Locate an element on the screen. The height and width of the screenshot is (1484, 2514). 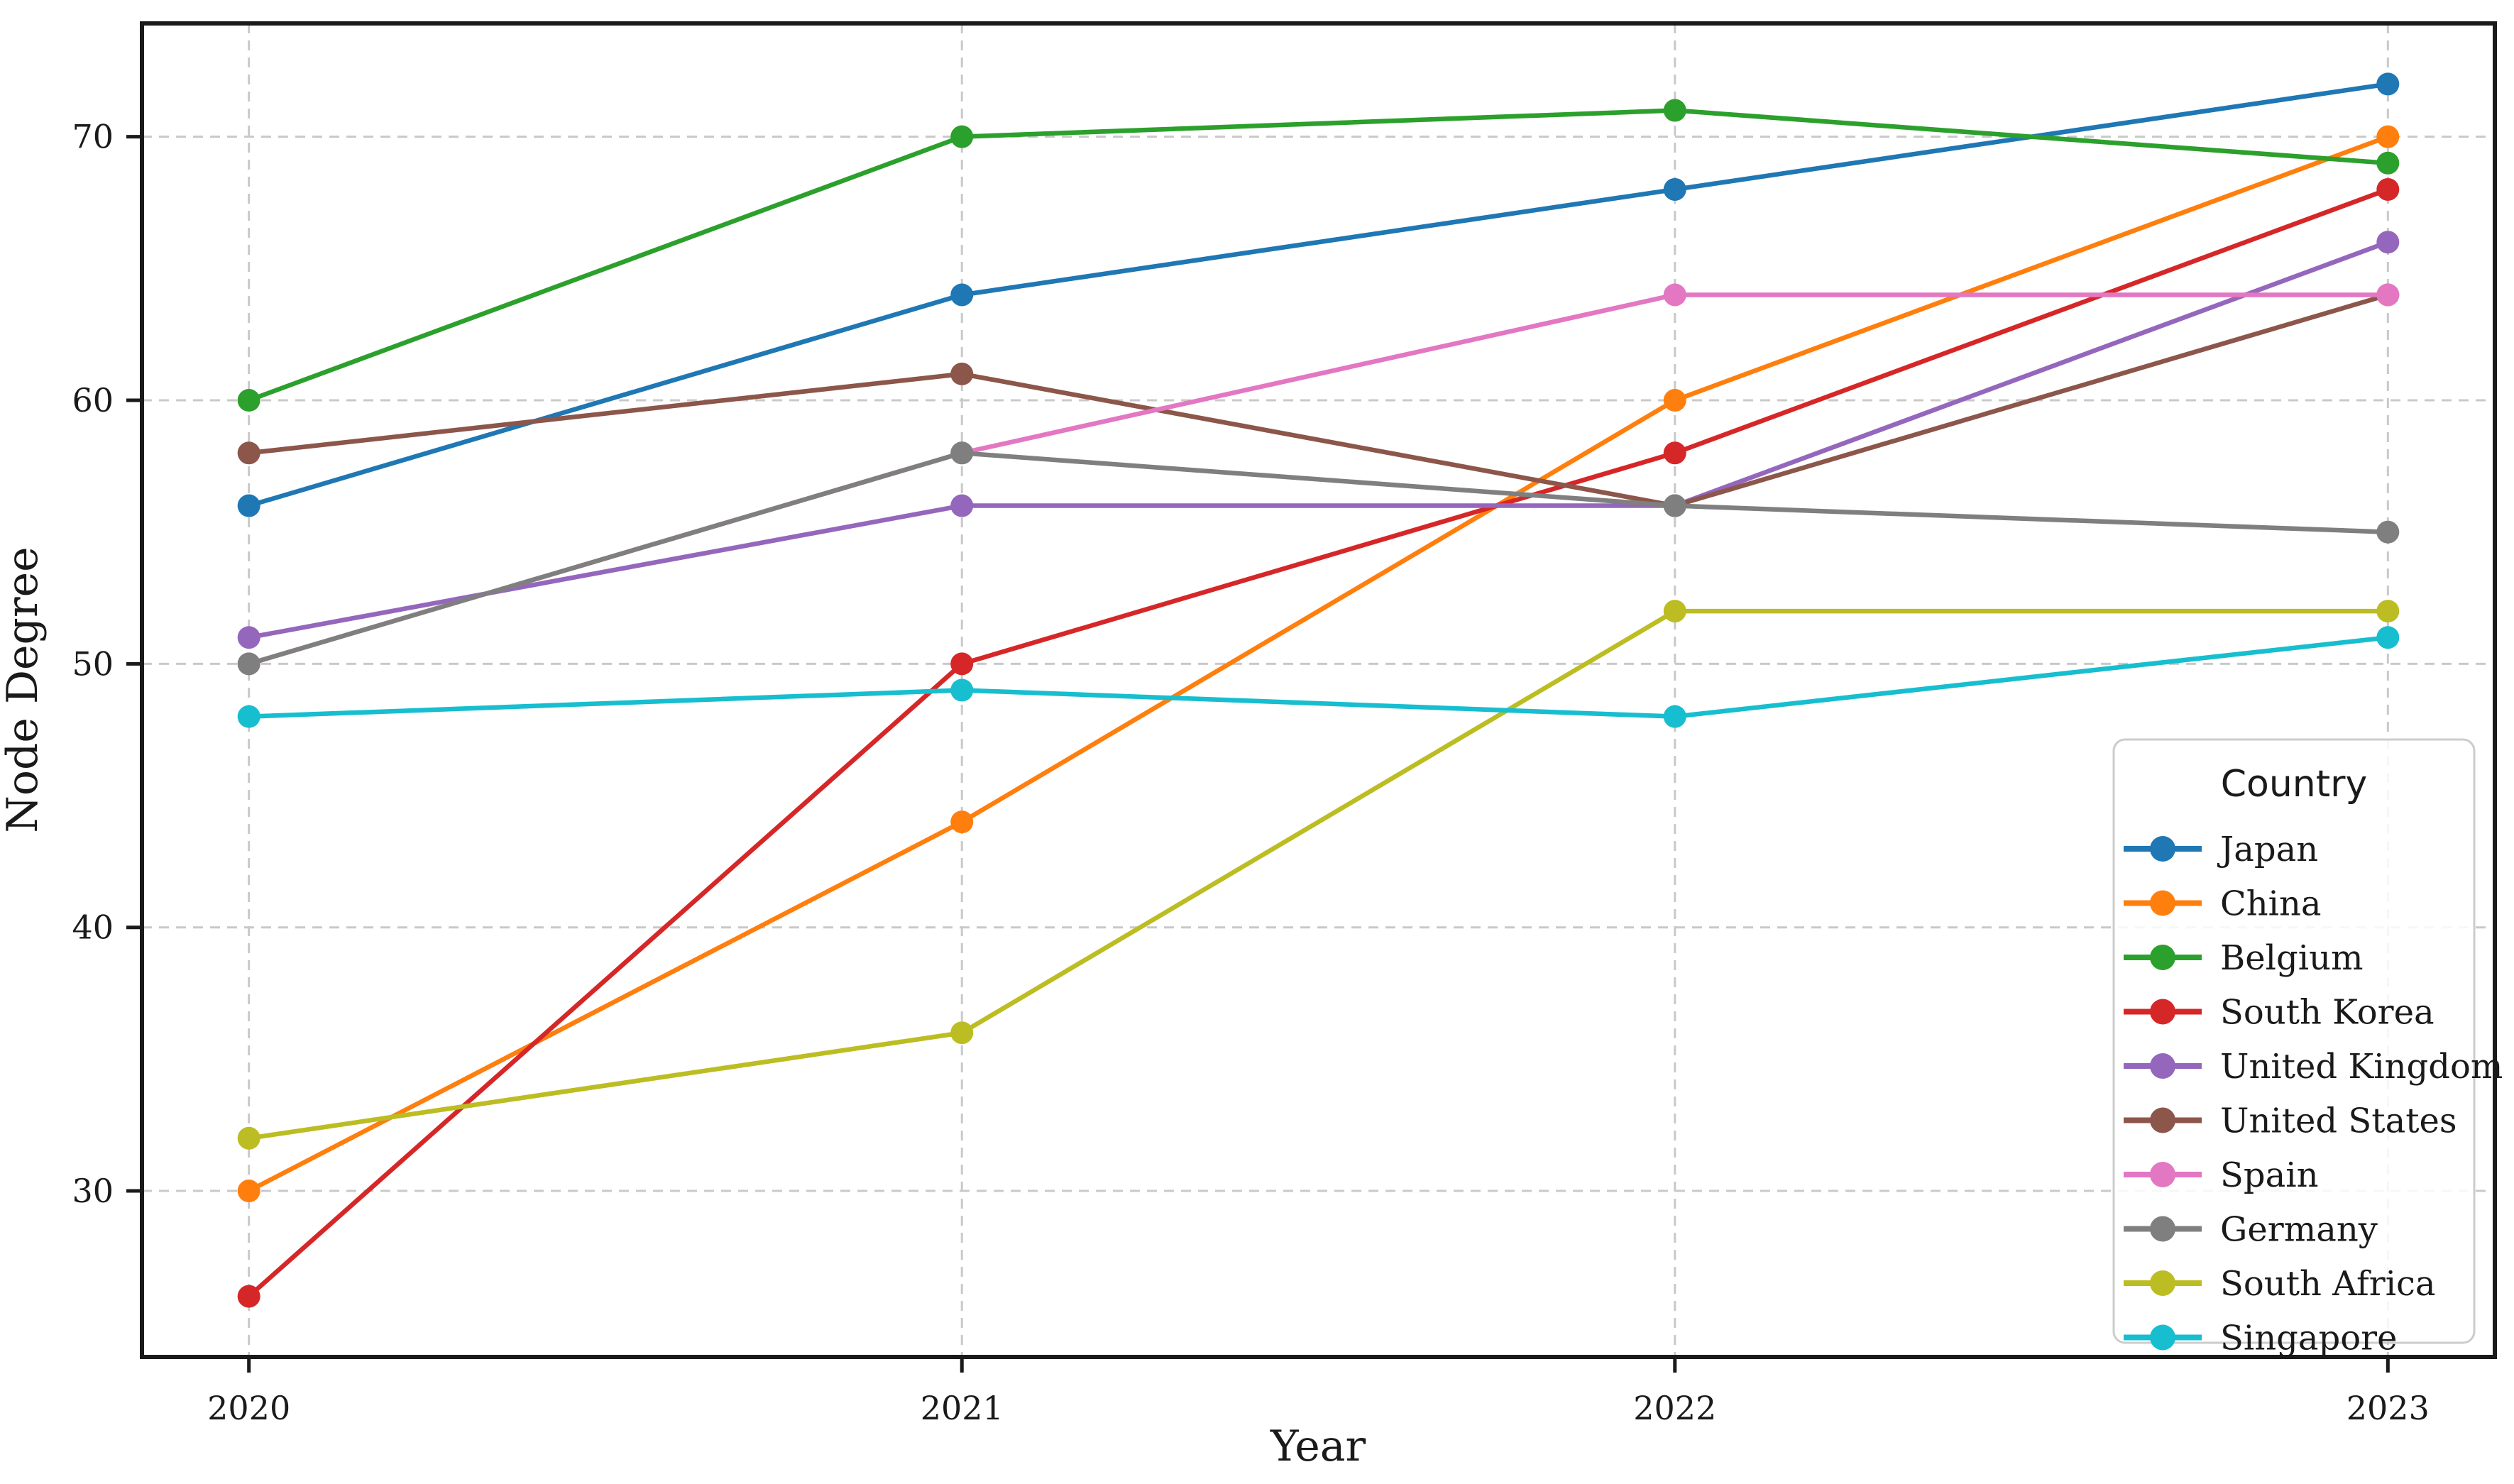
data-point-belgium-2022 is located at coordinates (1674, 110).